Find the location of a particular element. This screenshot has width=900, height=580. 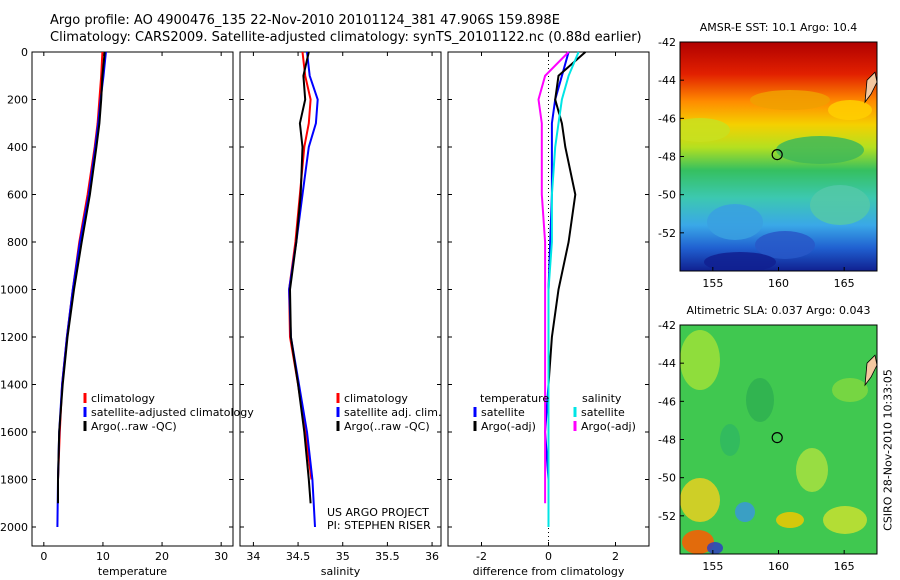

sla_map-title: Altimetric SLA: 0.037 Argo: 0.043 is located at coordinates (778, 310).